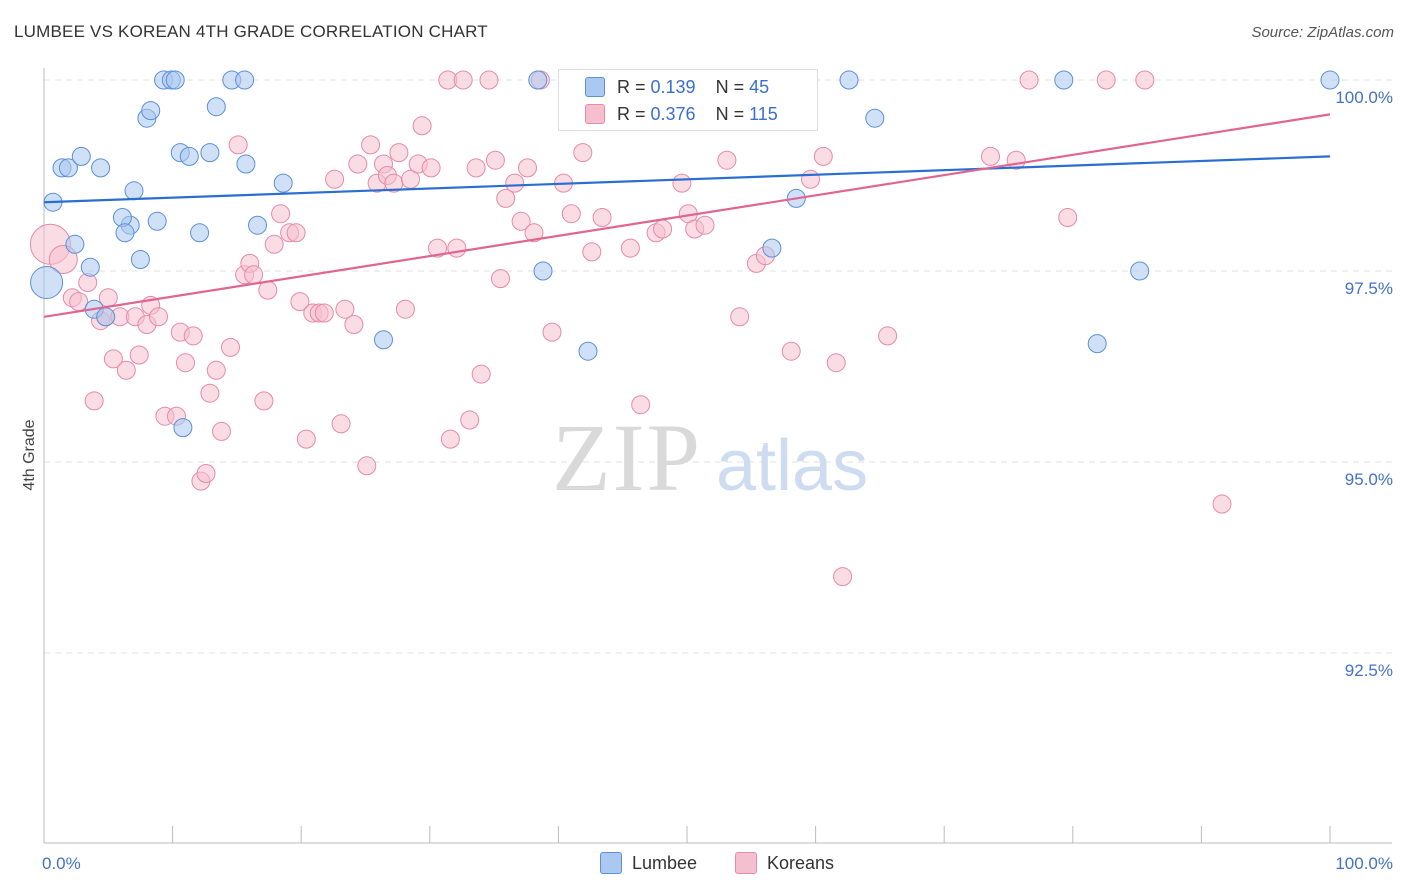 This screenshot has height=892, width=1406. What do you see at coordinates (648, 863) in the screenshot?
I see `bottom-legend-lumbee: Lumbee` at bounding box center [648, 863].